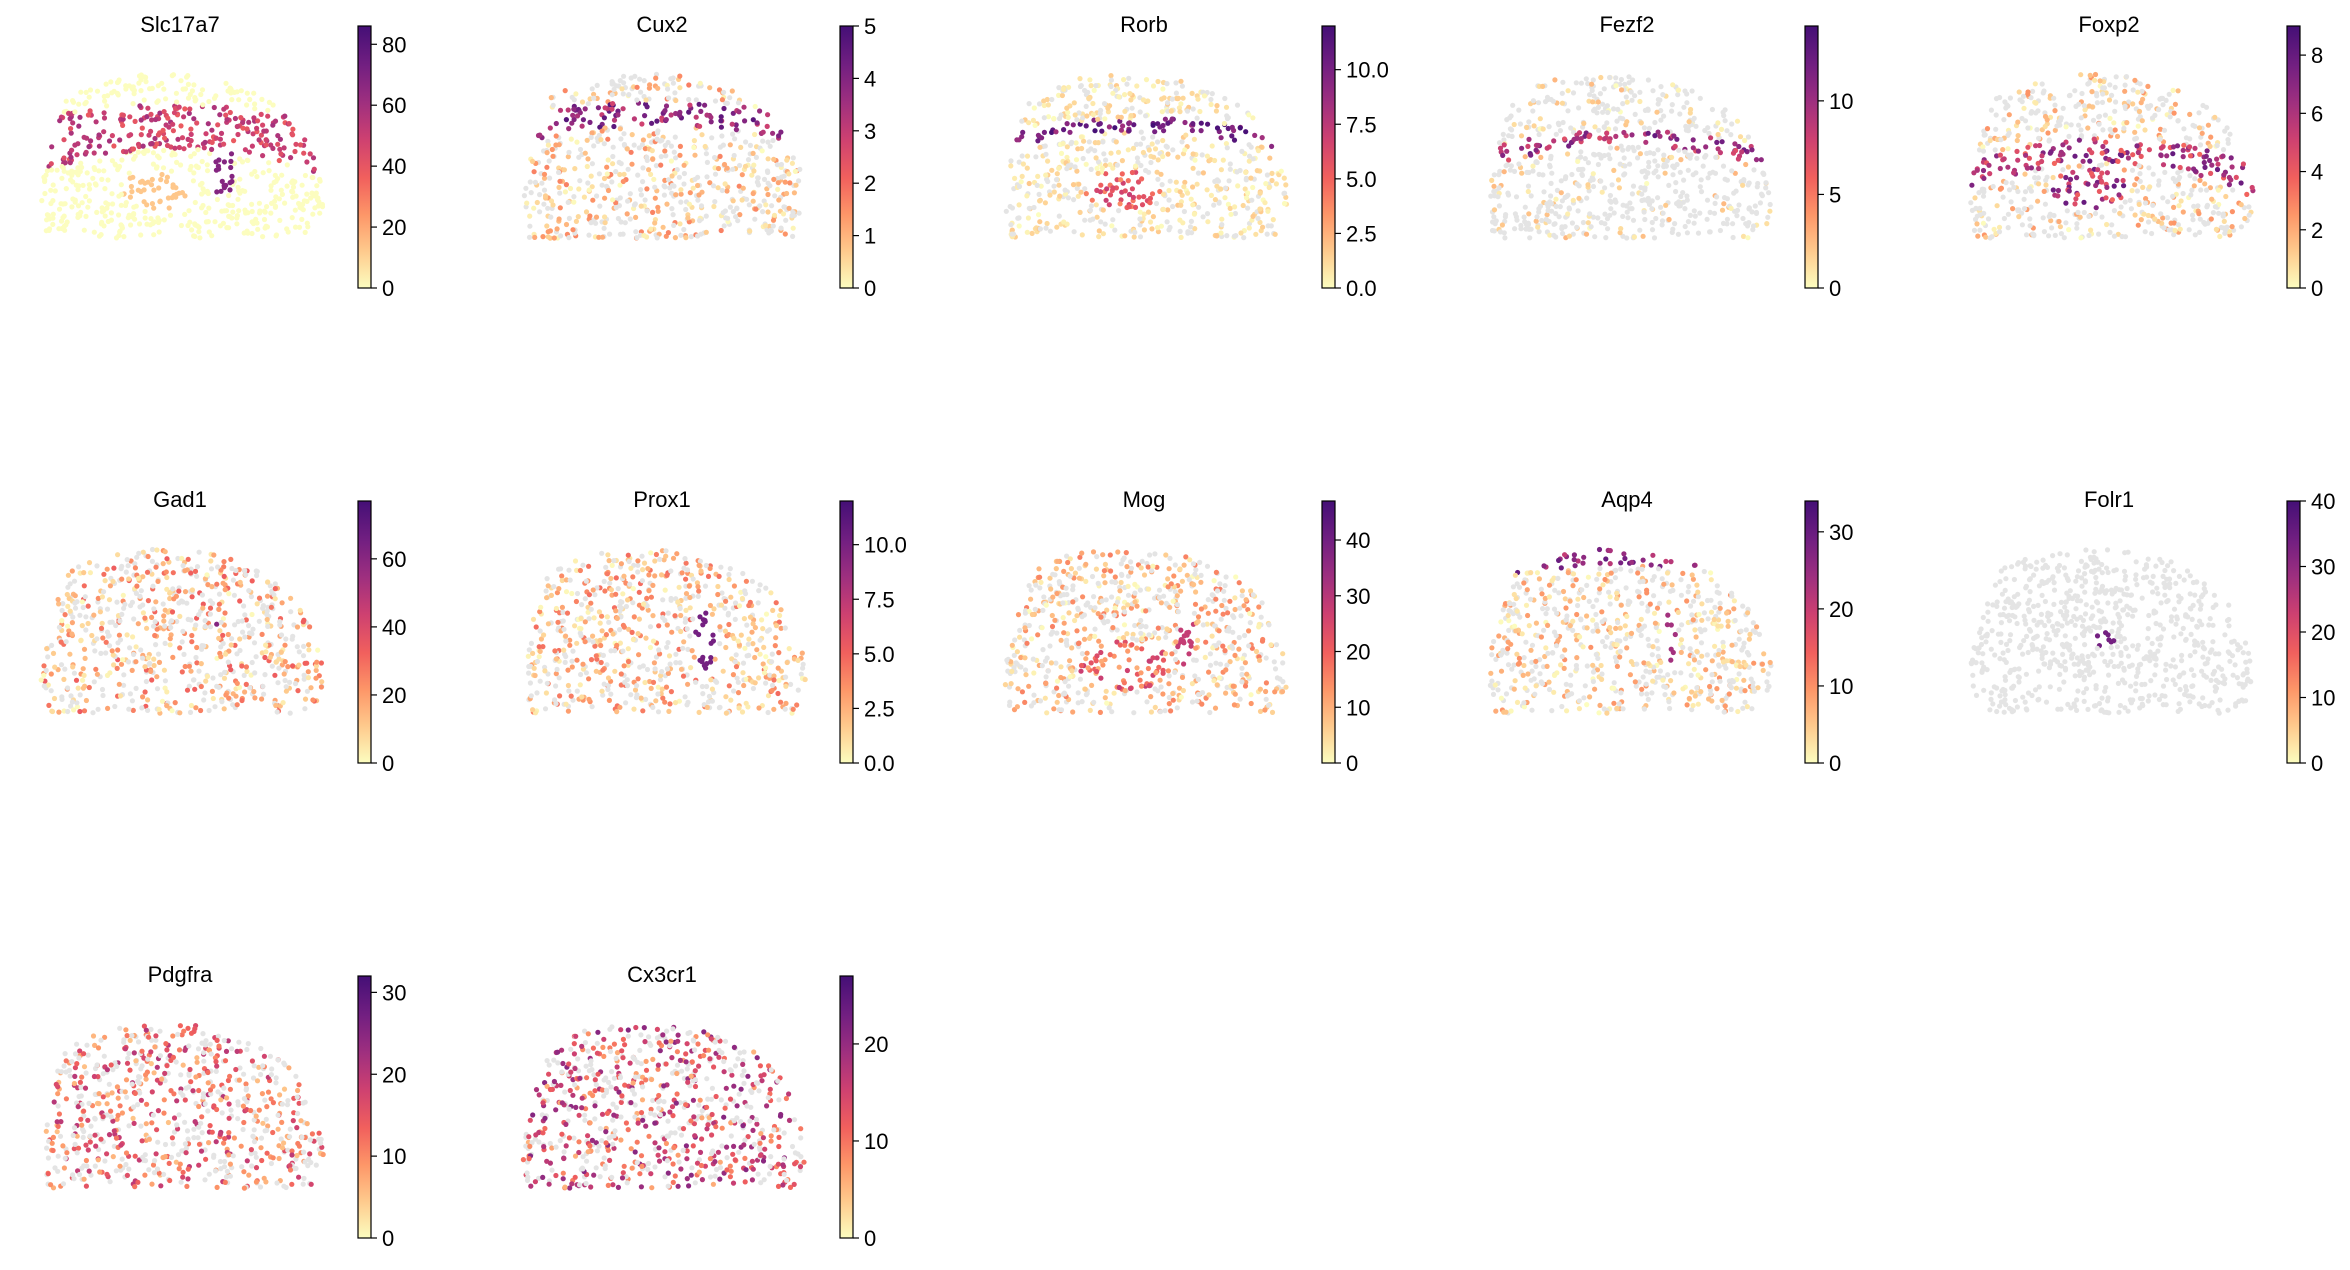 The image size is (2350, 1270). Describe the element at coordinates (394, 227) in the screenshot. I see `colorbar-tick-label: 20` at that location.